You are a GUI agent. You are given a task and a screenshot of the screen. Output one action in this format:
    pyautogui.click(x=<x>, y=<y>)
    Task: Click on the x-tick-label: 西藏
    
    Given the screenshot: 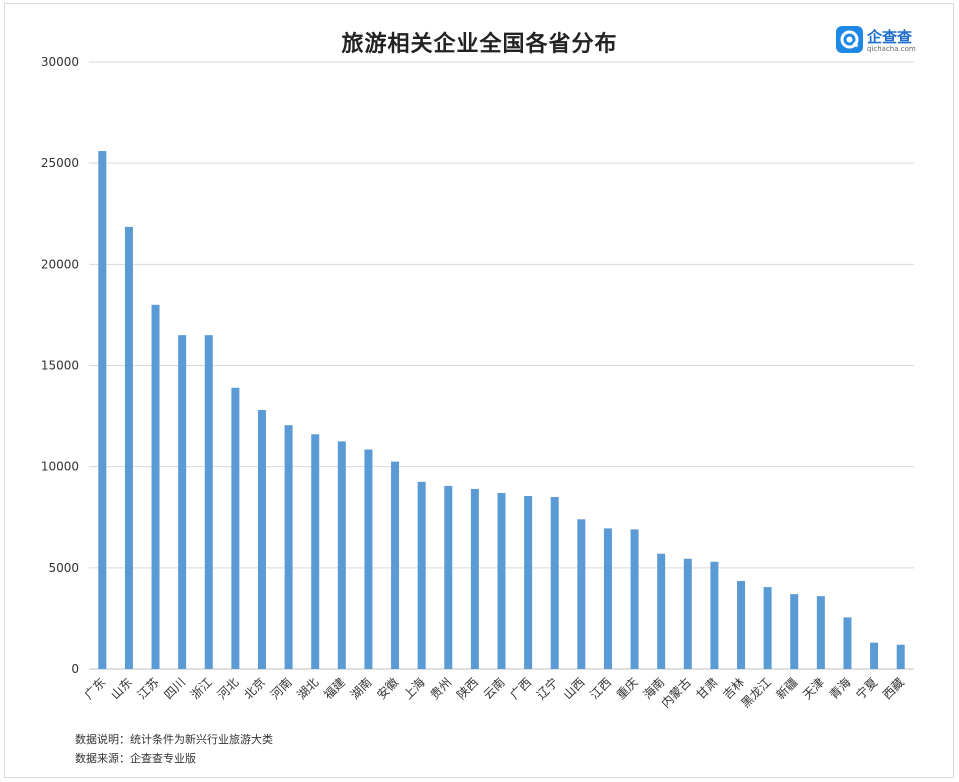 What is the action you would take?
    pyautogui.click(x=893, y=688)
    